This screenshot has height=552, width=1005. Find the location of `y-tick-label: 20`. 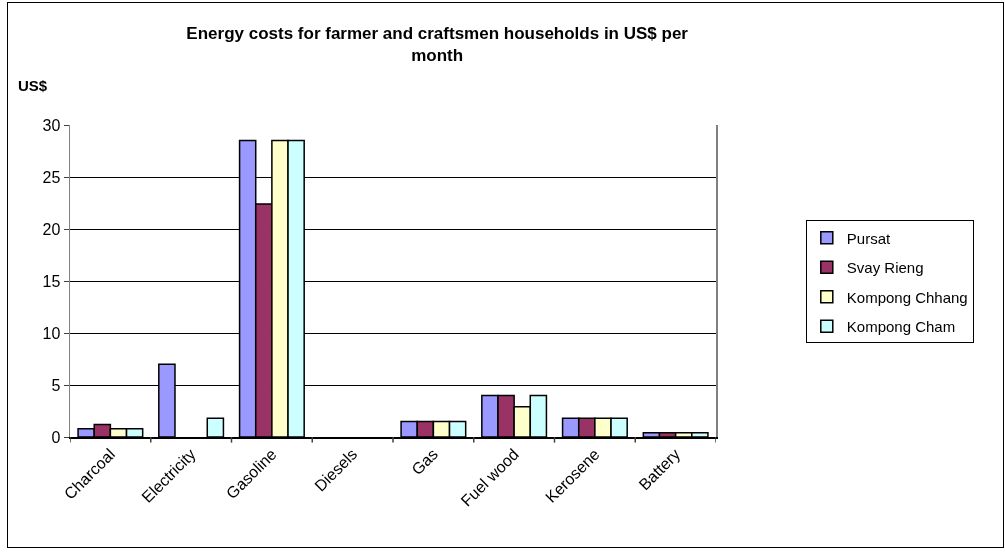

y-tick-label: 20 is located at coordinates (51, 229).